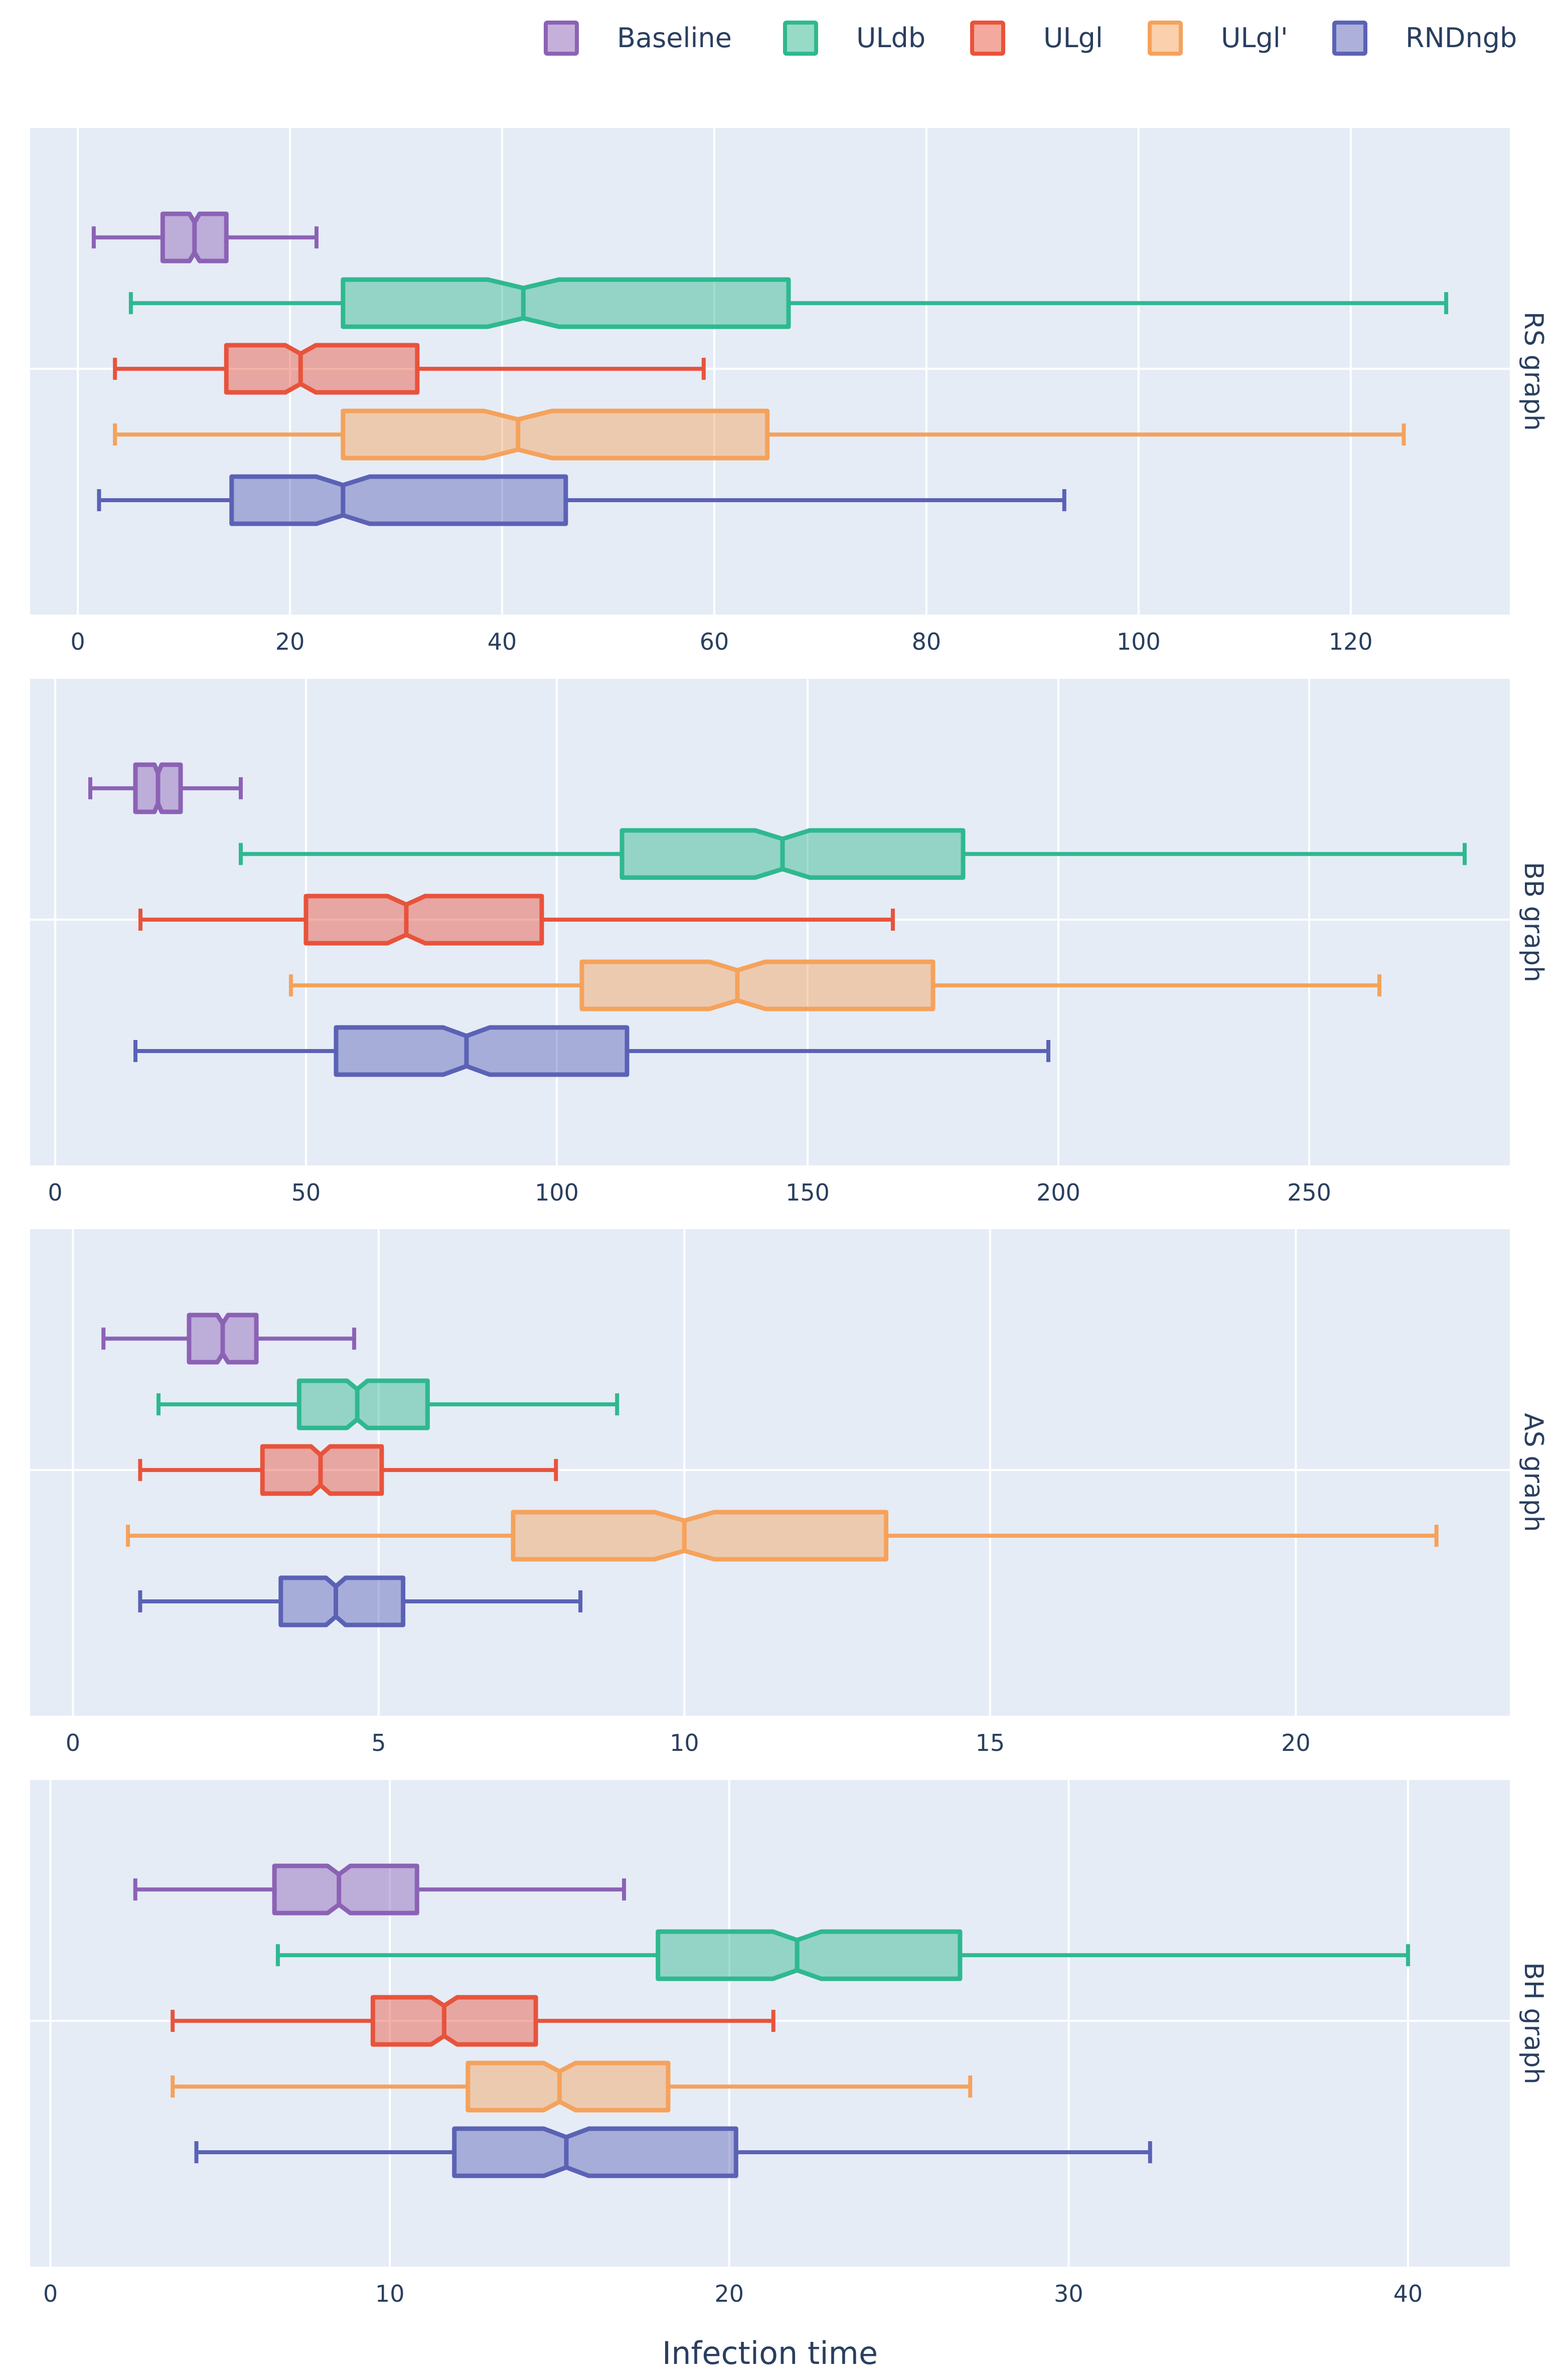 The width and height of the screenshot is (1562, 2380). I want to click on legend-item-uldb: ULdb, so click(854, 38).